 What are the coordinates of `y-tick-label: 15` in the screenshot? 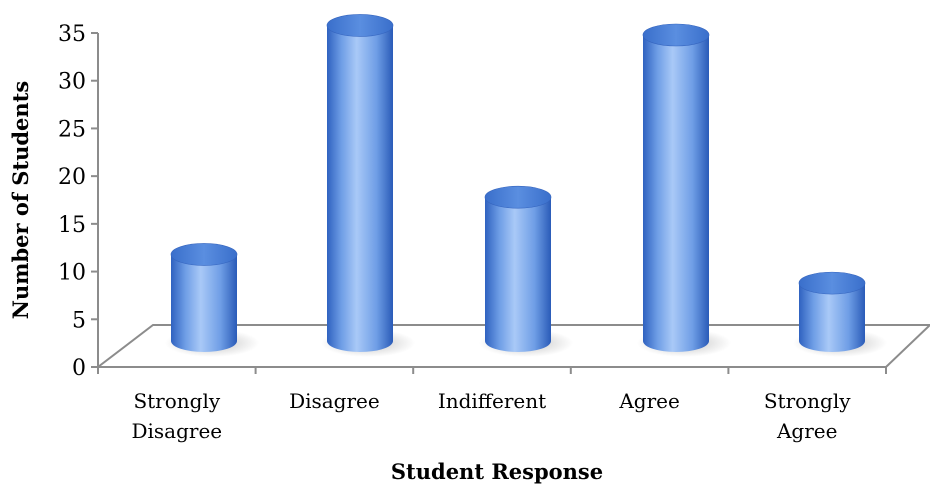 It's located at (72, 225).